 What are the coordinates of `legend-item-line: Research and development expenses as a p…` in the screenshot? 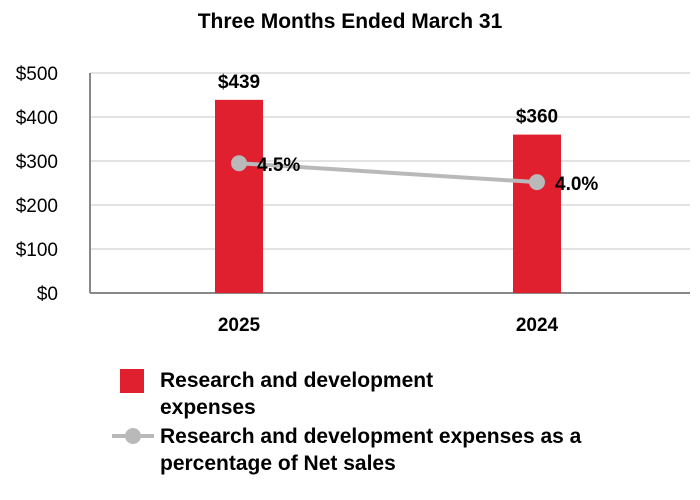 It's located at (366, 450).